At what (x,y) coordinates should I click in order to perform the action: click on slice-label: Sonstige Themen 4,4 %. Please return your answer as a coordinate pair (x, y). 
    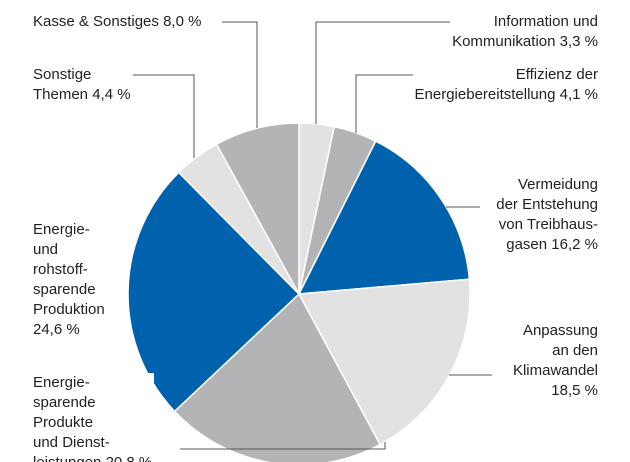
    Looking at the image, I should click on (82, 85).